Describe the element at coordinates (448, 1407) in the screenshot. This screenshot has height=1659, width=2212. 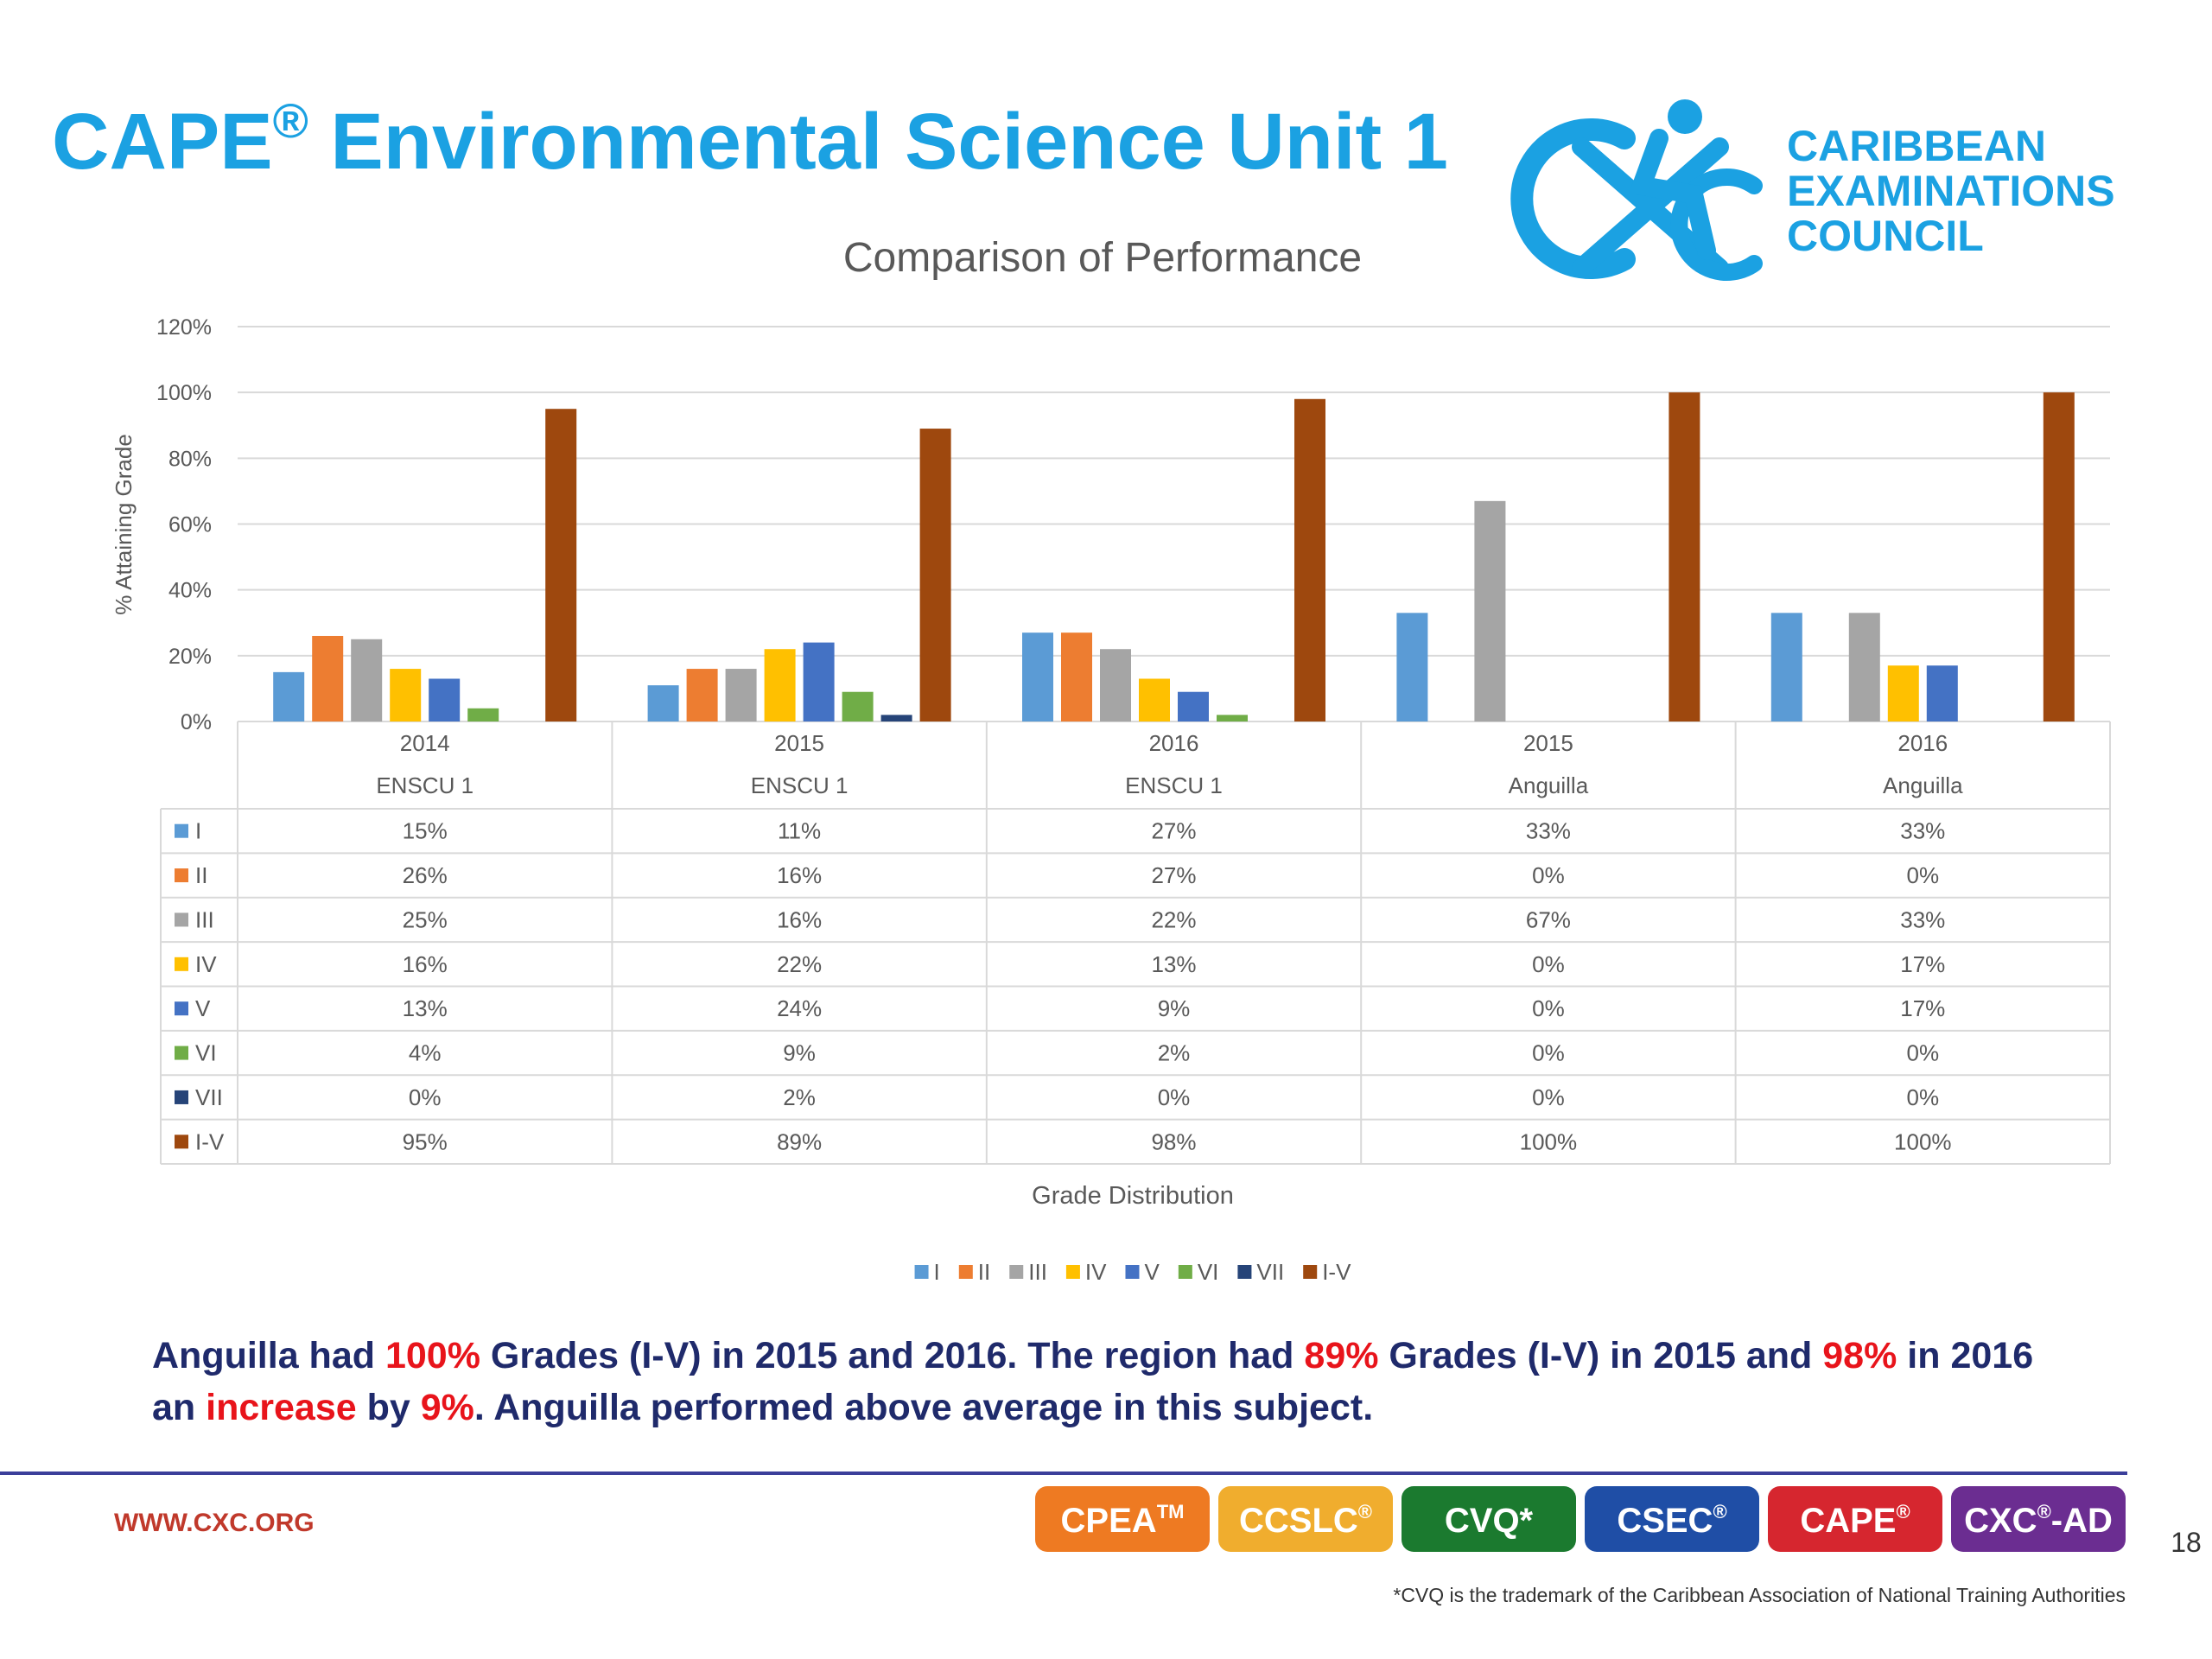
I see `summary-emphasis: 9%` at that location.